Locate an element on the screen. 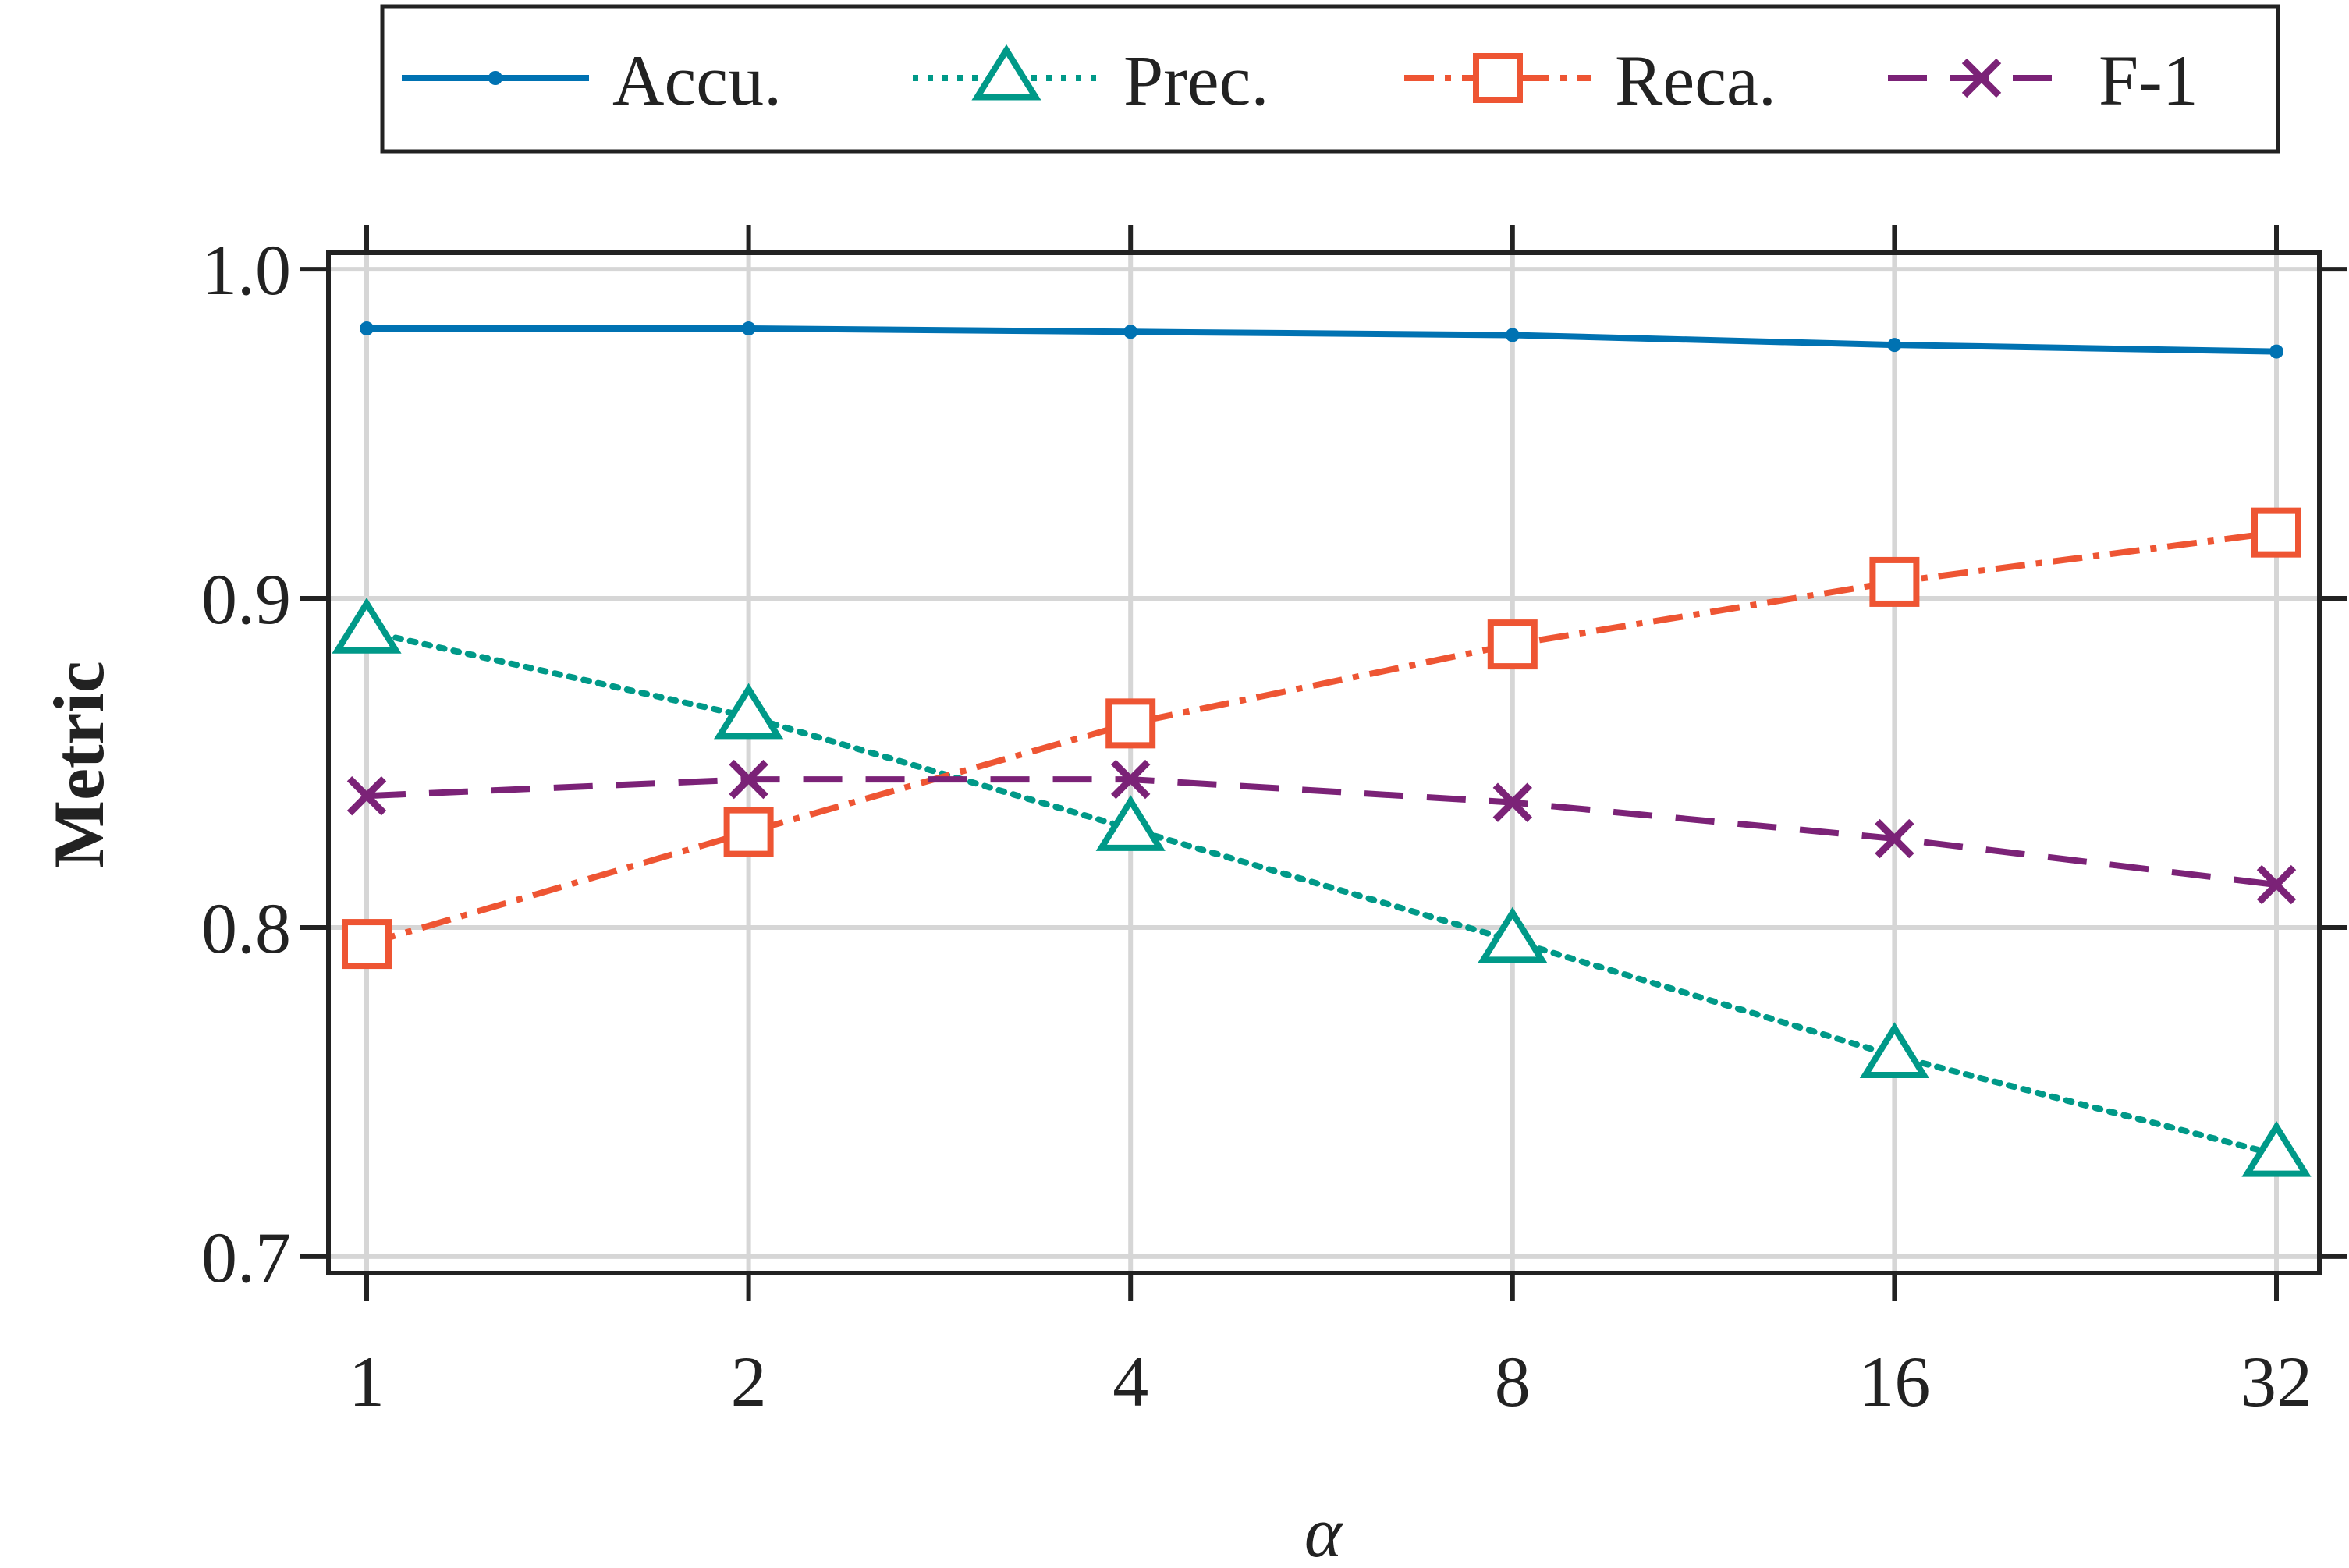 This screenshot has height=1568, width=2349. legend-entry: Reca. is located at coordinates (1590, 81).